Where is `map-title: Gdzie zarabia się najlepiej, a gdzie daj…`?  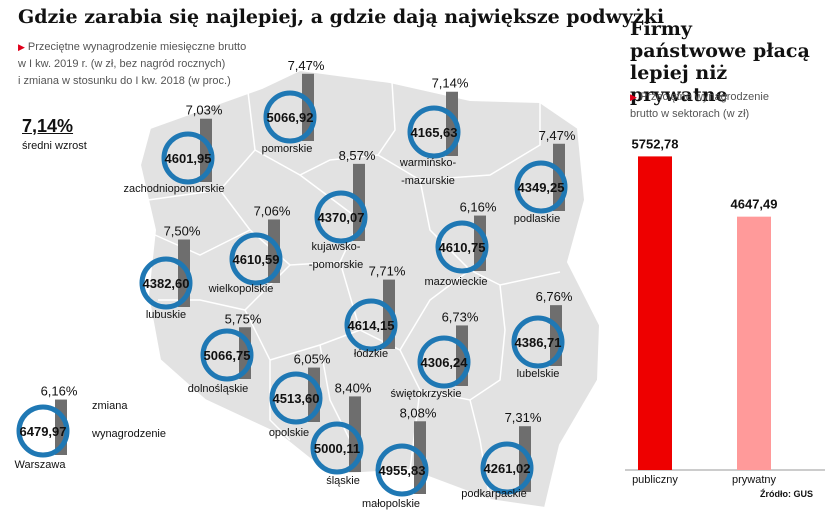
map-title: Gdzie zarabia się najlepiej, a gdzie daj… is located at coordinates (341, 17).